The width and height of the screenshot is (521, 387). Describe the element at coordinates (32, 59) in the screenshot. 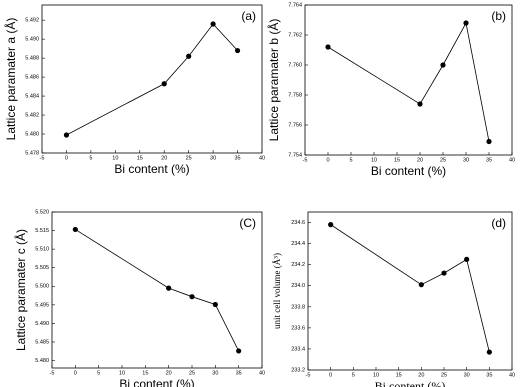

I see `y-tick-label: 5.488` at that location.